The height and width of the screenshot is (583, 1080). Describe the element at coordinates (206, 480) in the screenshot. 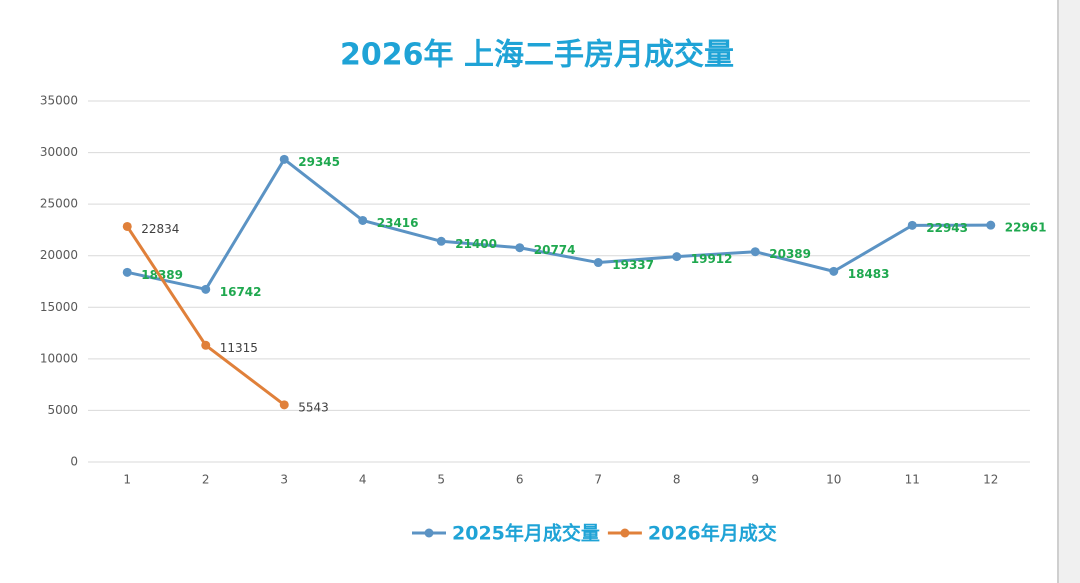

I see `x-tick-label: 2` at that location.